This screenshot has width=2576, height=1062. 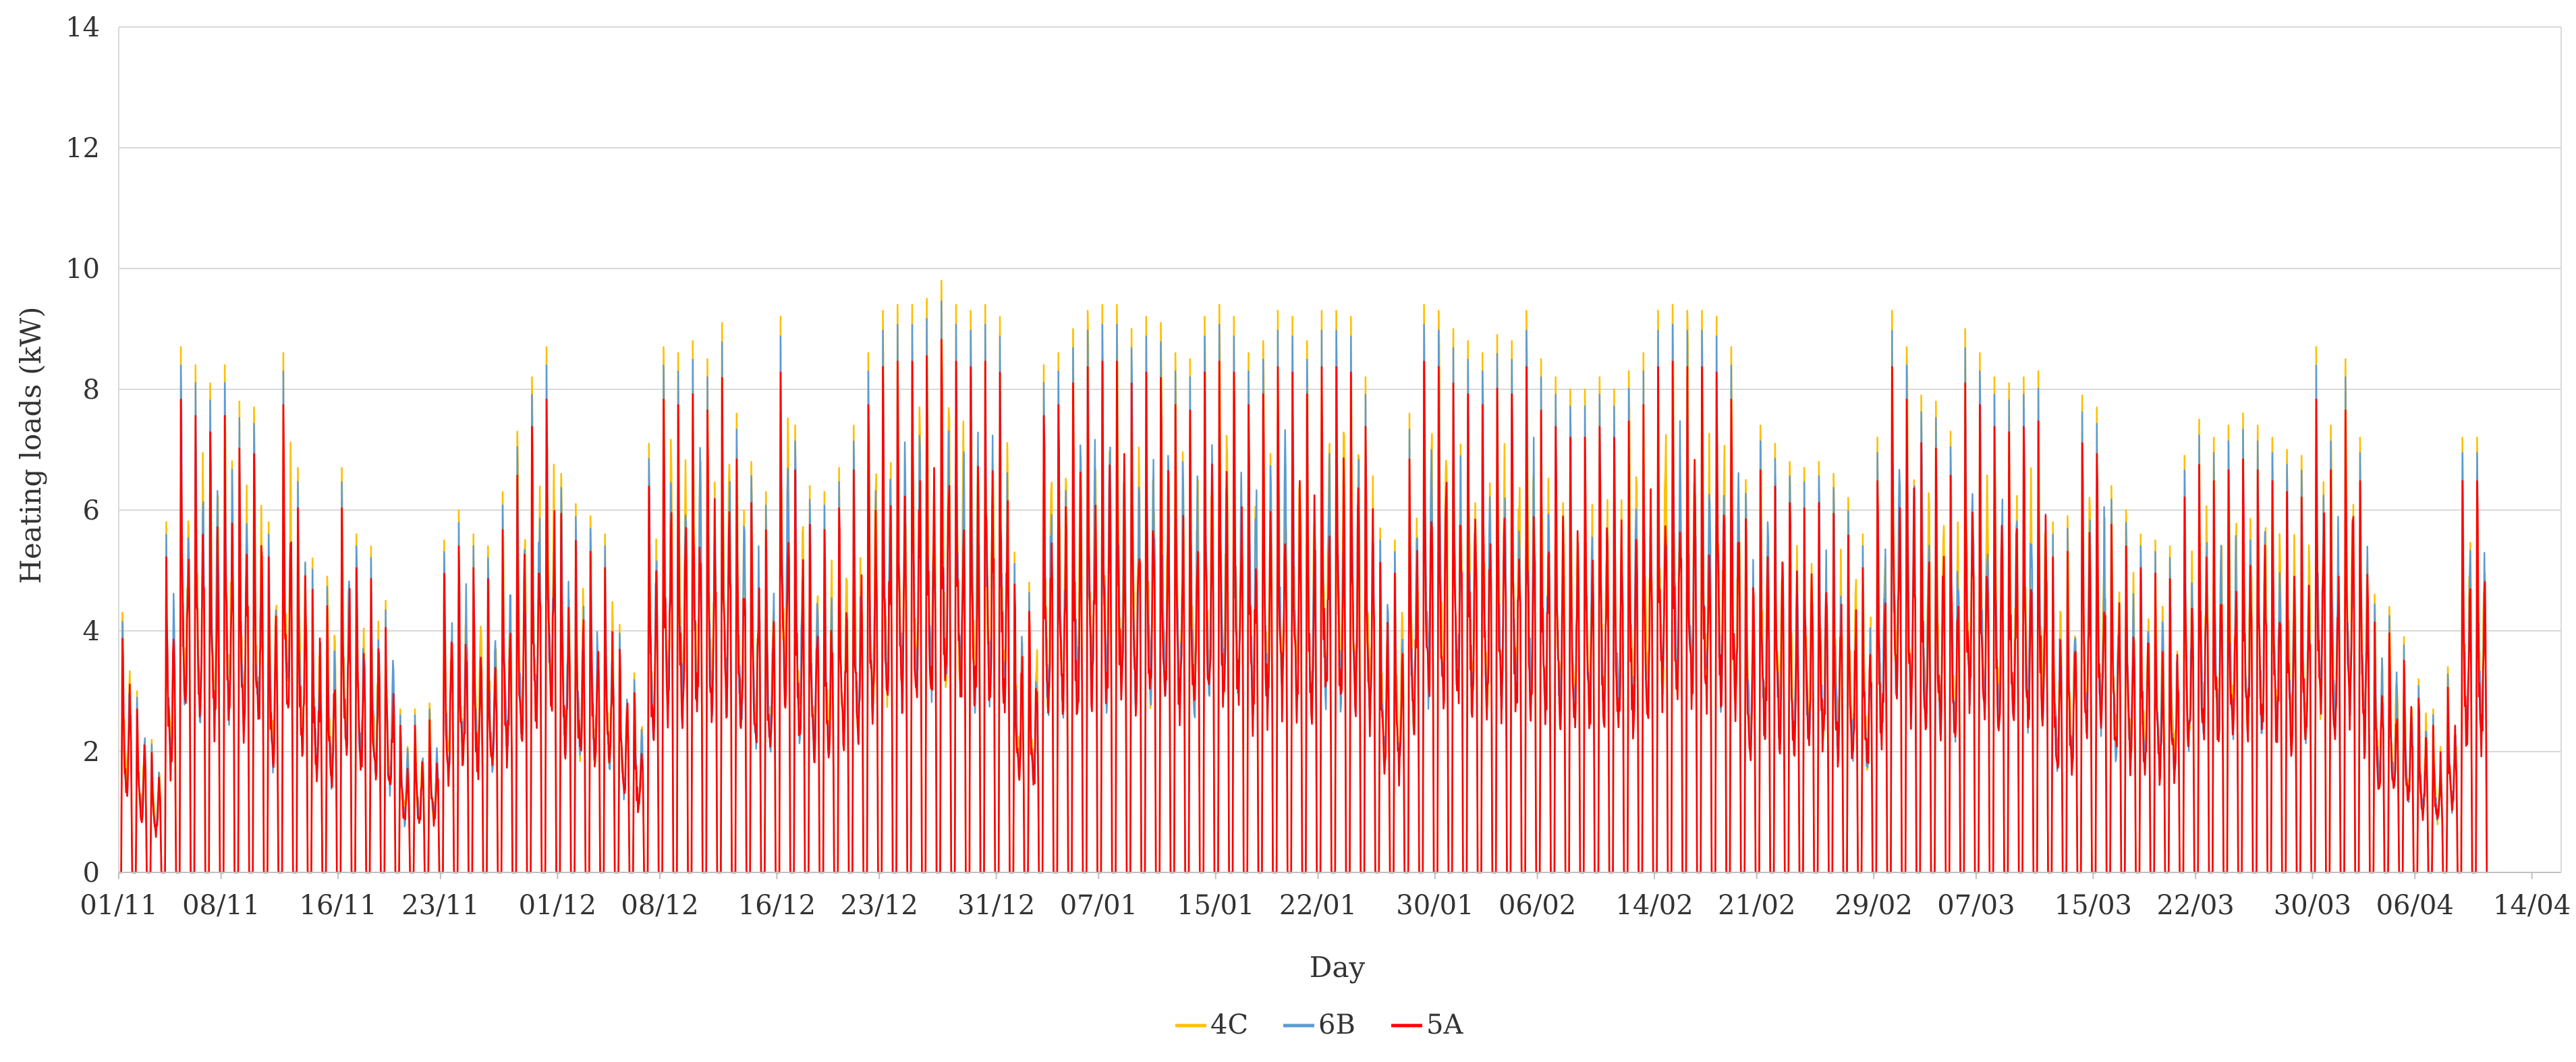 What do you see at coordinates (91, 631) in the screenshot?
I see `y-tick-label: 4` at bounding box center [91, 631].